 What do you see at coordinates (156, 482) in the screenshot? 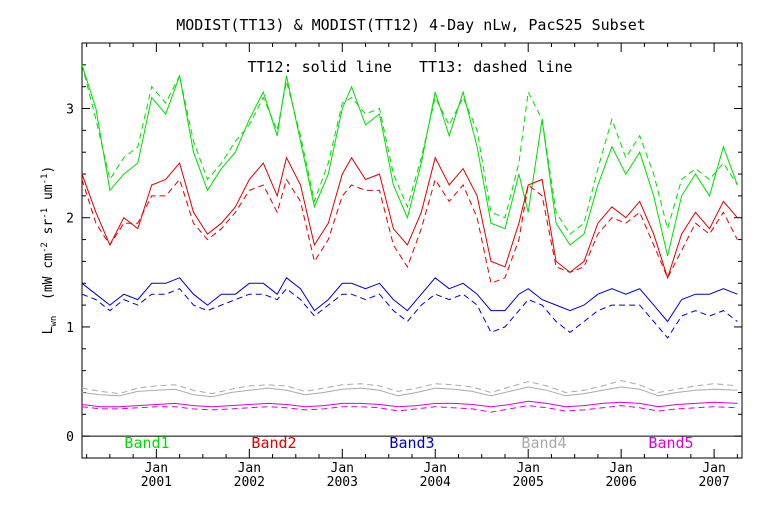
I see `x-tick-year: 2001` at bounding box center [156, 482].